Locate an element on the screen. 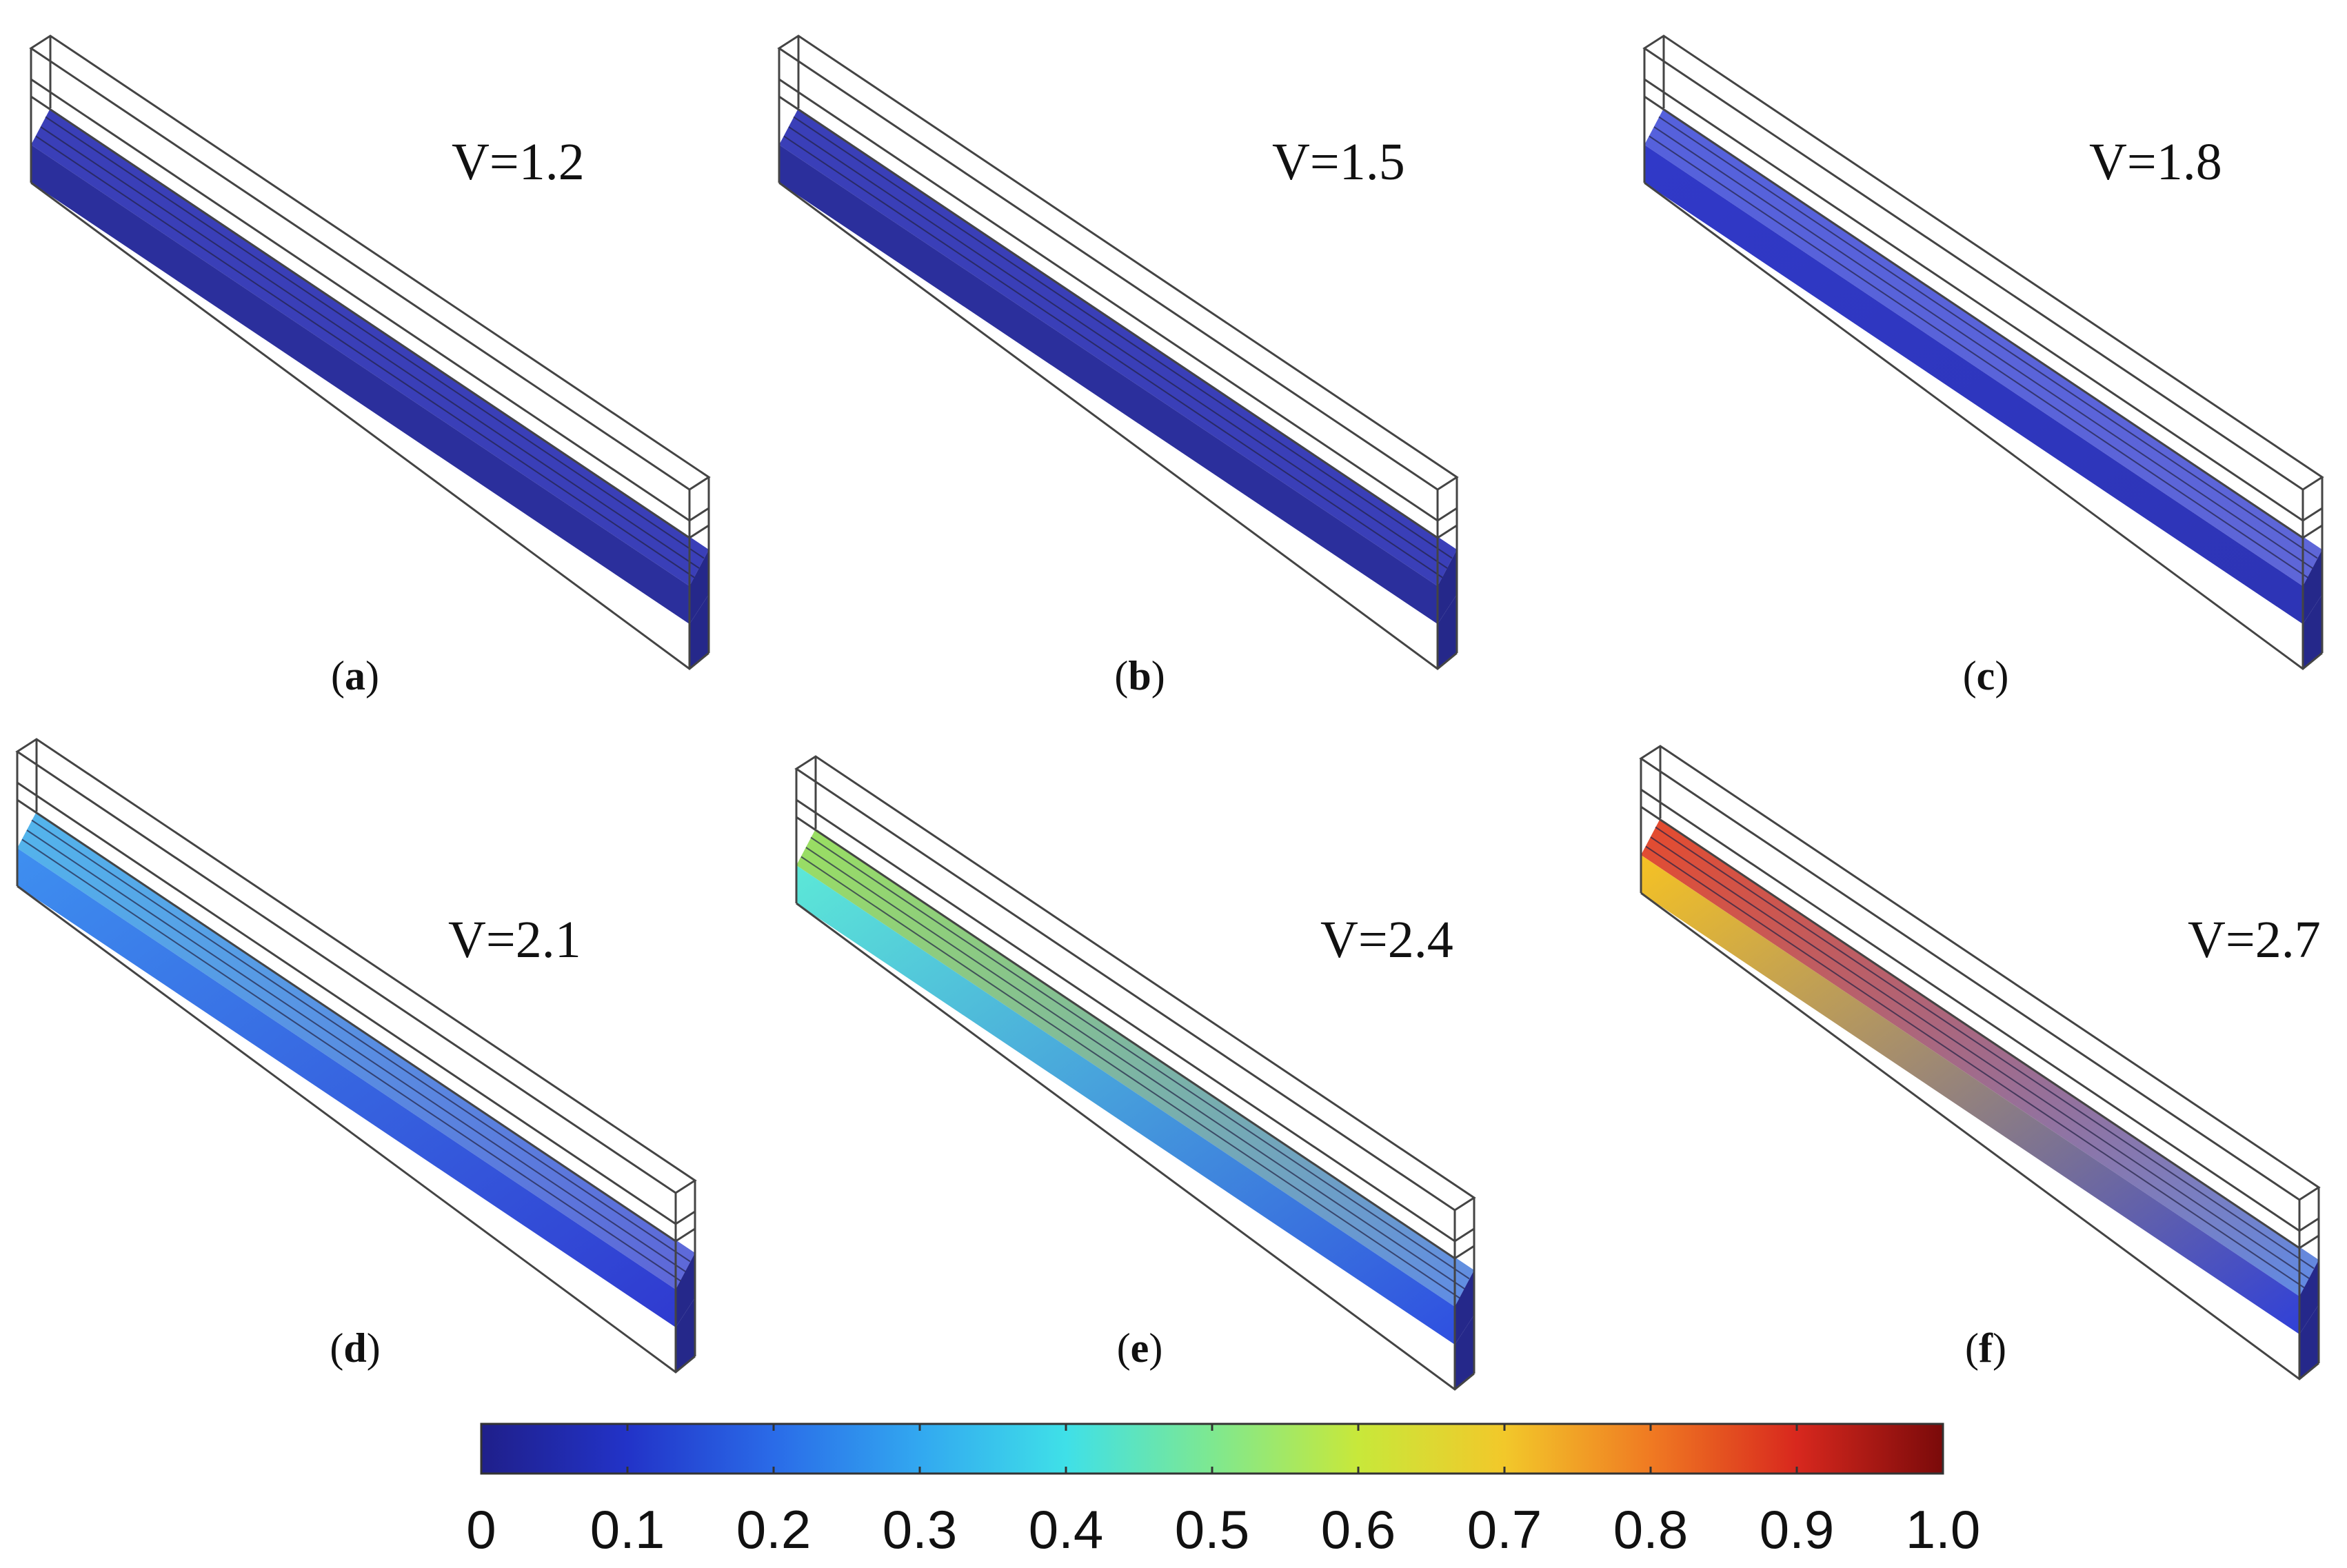 Image resolution: width=2347 pixels, height=1568 pixels. colorbar-ticks is located at coordinates (1212, 1449).